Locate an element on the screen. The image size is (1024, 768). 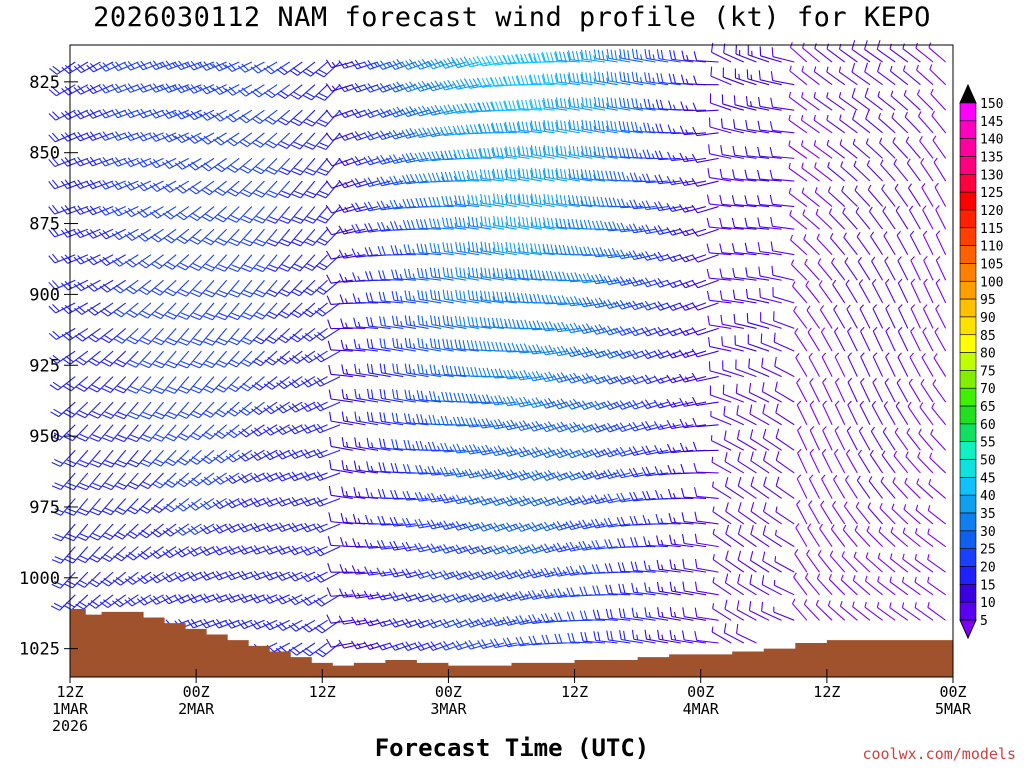
y-tick-label: 1025 is located at coordinates (39, 650).